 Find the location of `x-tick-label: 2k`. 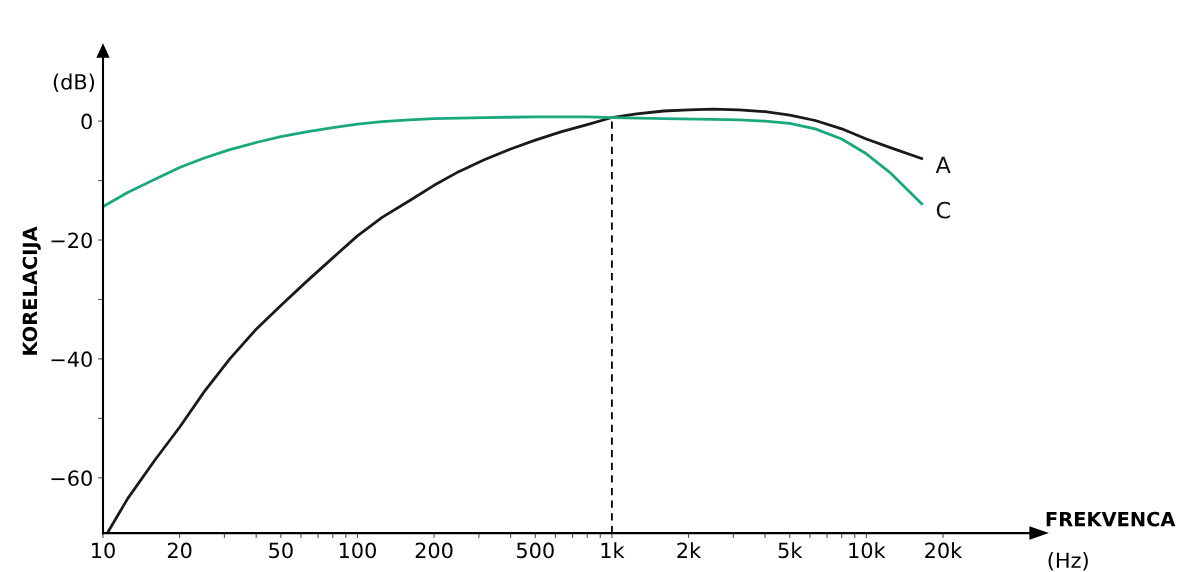

x-tick-label: 2k is located at coordinates (689, 550).